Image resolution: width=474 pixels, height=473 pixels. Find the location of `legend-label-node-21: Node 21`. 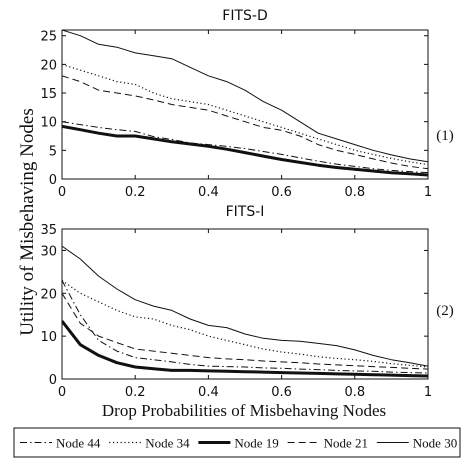

legend-label-node-21: Node 21 is located at coordinates (346, 443).